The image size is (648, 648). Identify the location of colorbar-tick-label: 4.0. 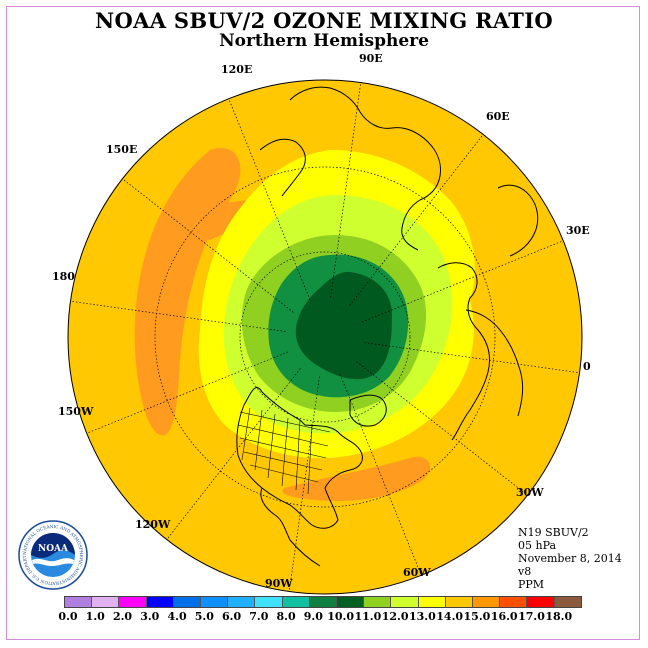
(177, 616).